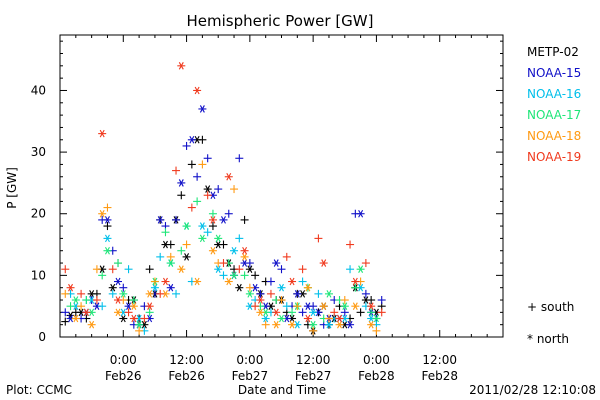  What do you see at coordinates (554, 94) in the screenshot?
I see `legend-series-label: NOAA-16` at bounding box center [554, 94].